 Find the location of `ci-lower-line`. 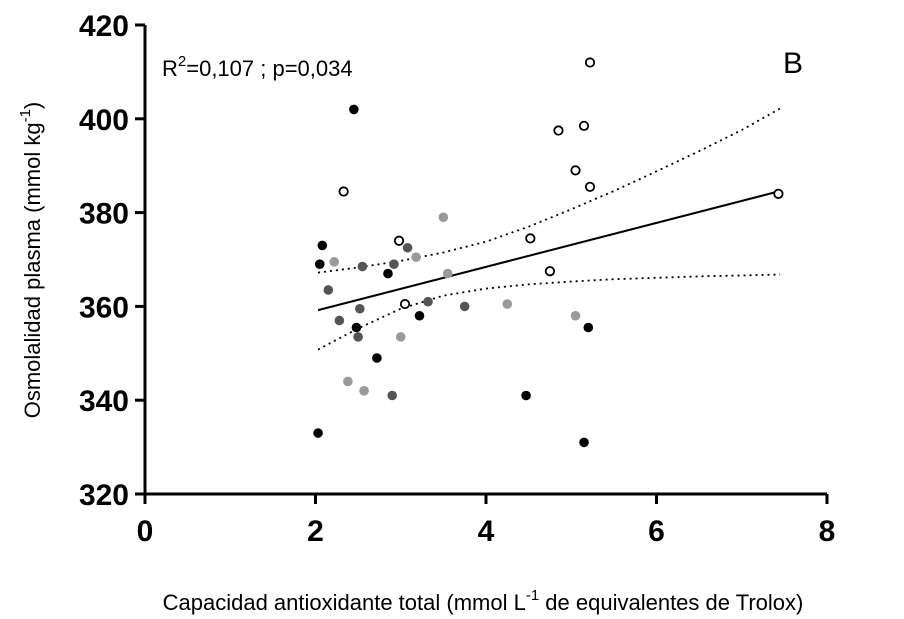

ci-lower-line is located at coordinates (549, 312).